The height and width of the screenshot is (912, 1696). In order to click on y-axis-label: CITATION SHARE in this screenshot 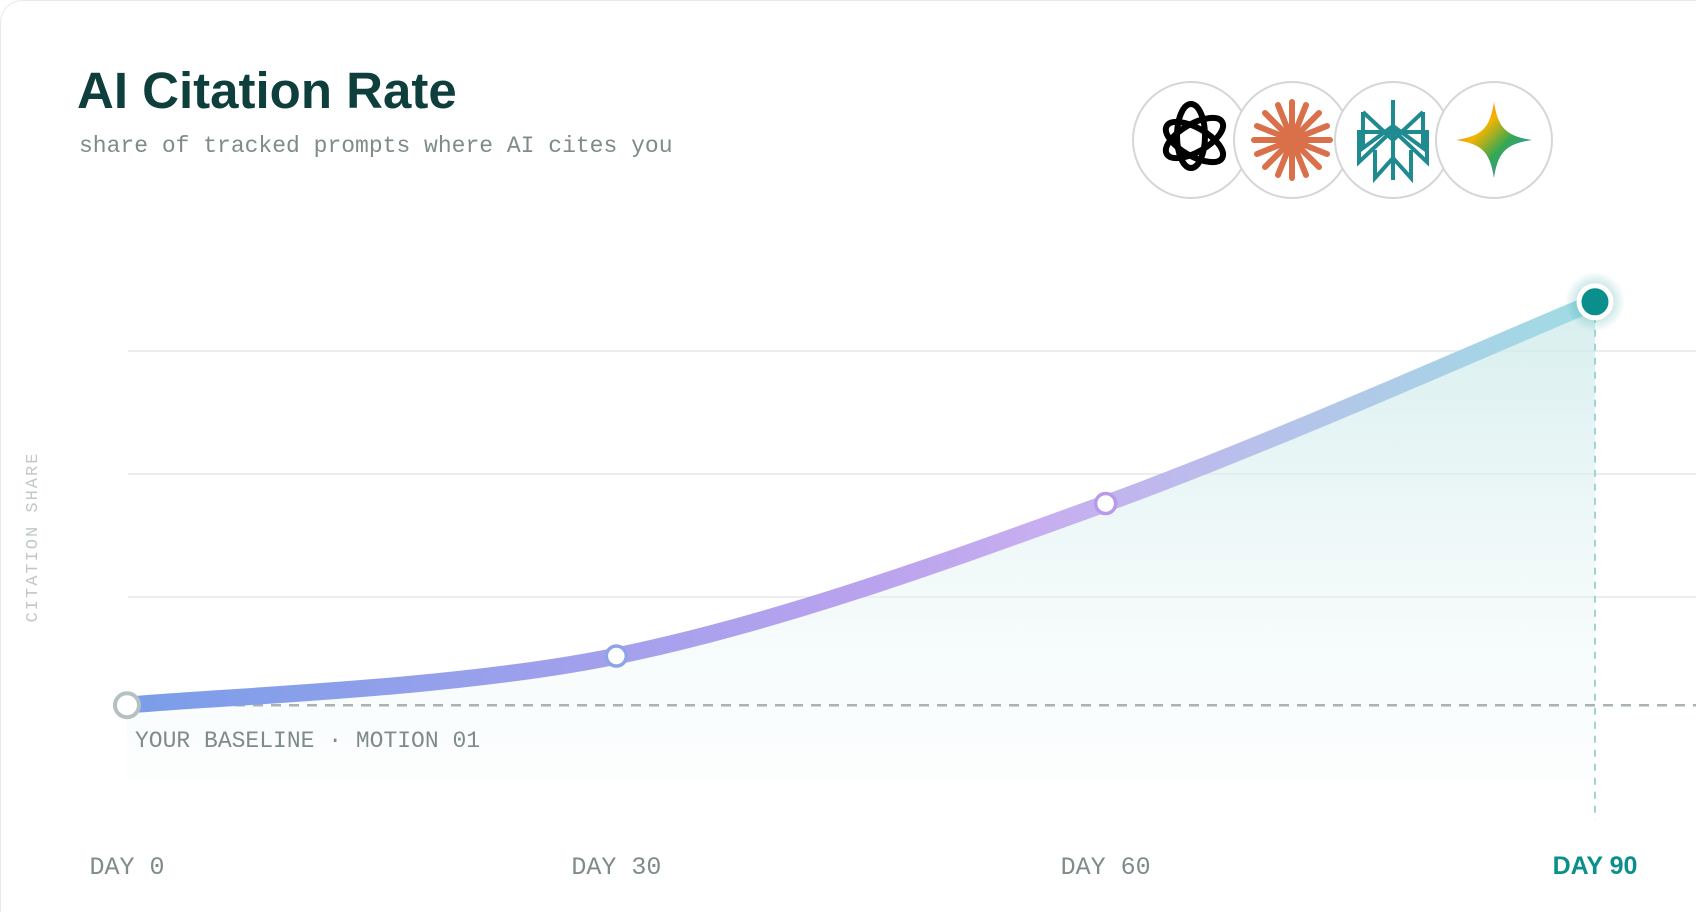, I will do `click(33, 537)`.